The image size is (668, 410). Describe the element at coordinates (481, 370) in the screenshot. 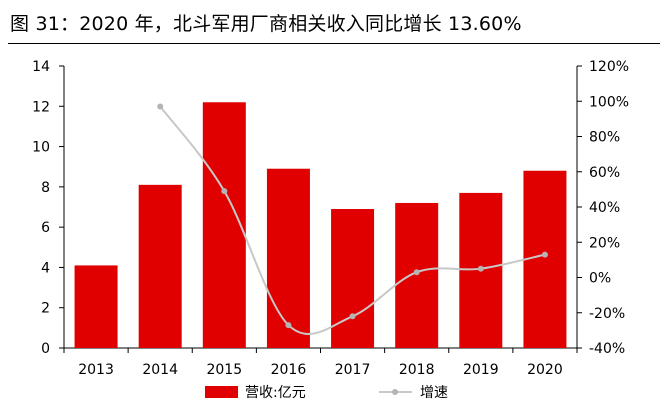

I see `x-tick-label: 2019` at that location.